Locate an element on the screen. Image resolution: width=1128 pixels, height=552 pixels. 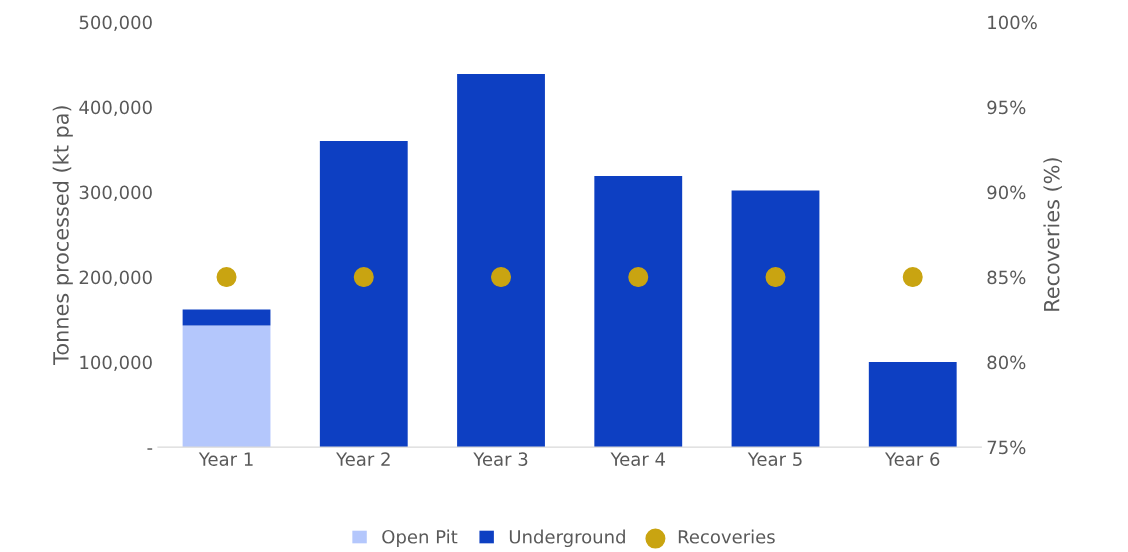
y-tick-label: 300,000 is located at coordinates (115, 193).